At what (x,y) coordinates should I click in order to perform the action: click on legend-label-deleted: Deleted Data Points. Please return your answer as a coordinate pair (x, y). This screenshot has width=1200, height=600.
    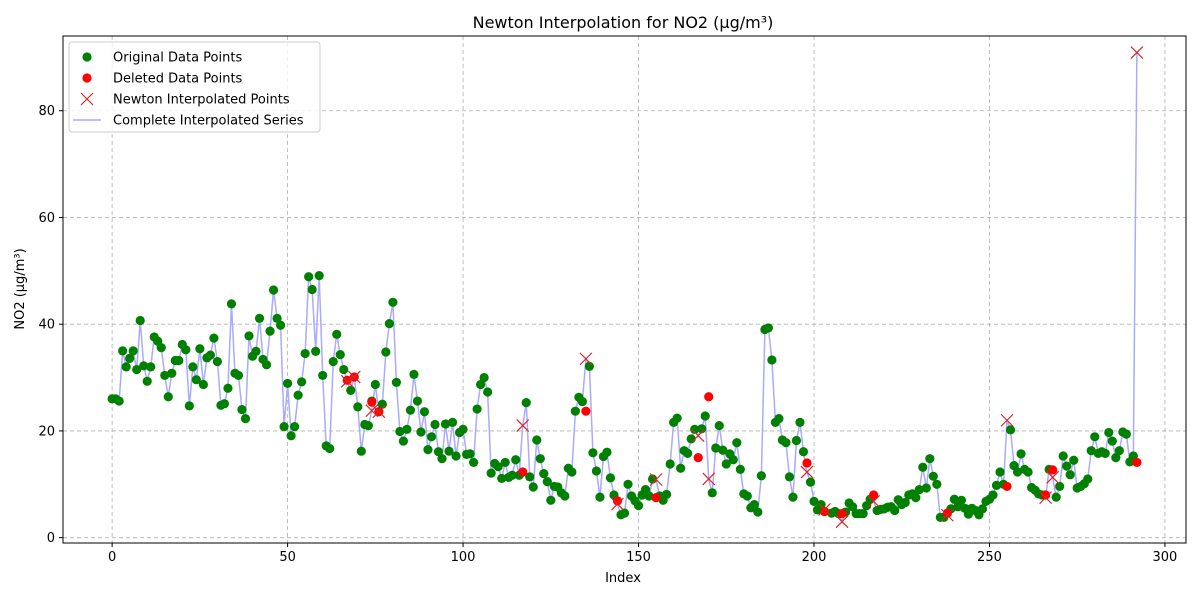
    Looking at the image, I should click on (178, 79).